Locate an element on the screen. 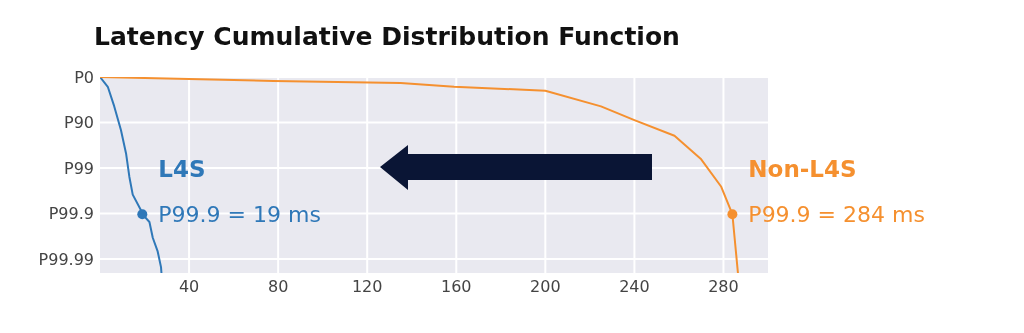 The height and width of the screenshot is (333, 1024). text: P0 is located at coordinates (84, 77).